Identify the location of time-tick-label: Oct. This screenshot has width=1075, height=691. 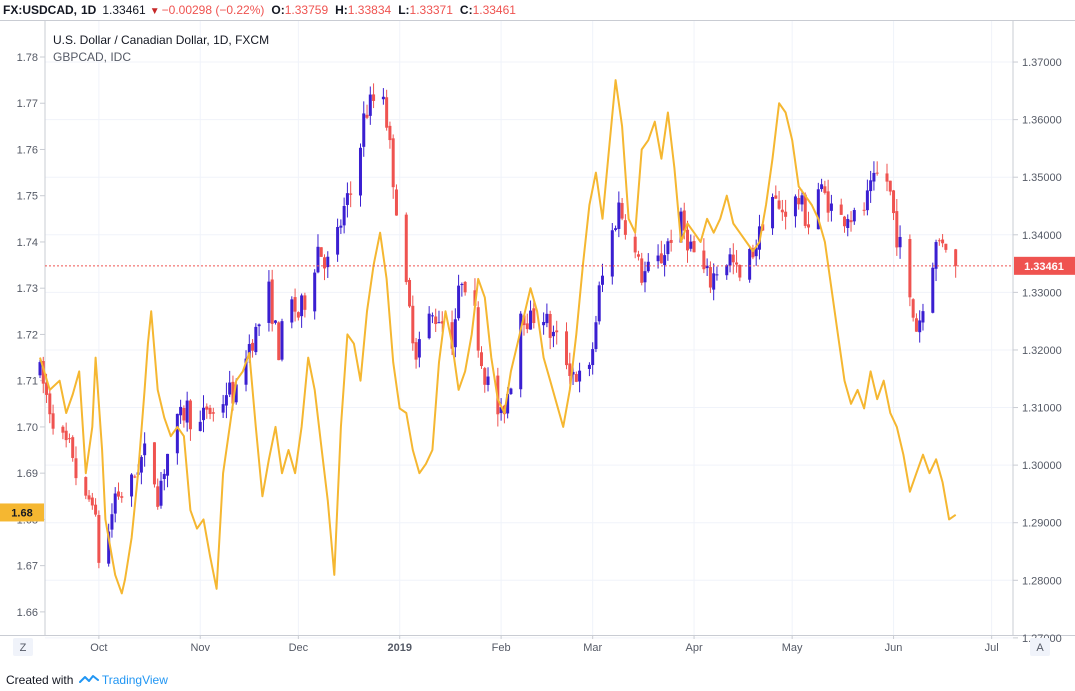
(98, 648).